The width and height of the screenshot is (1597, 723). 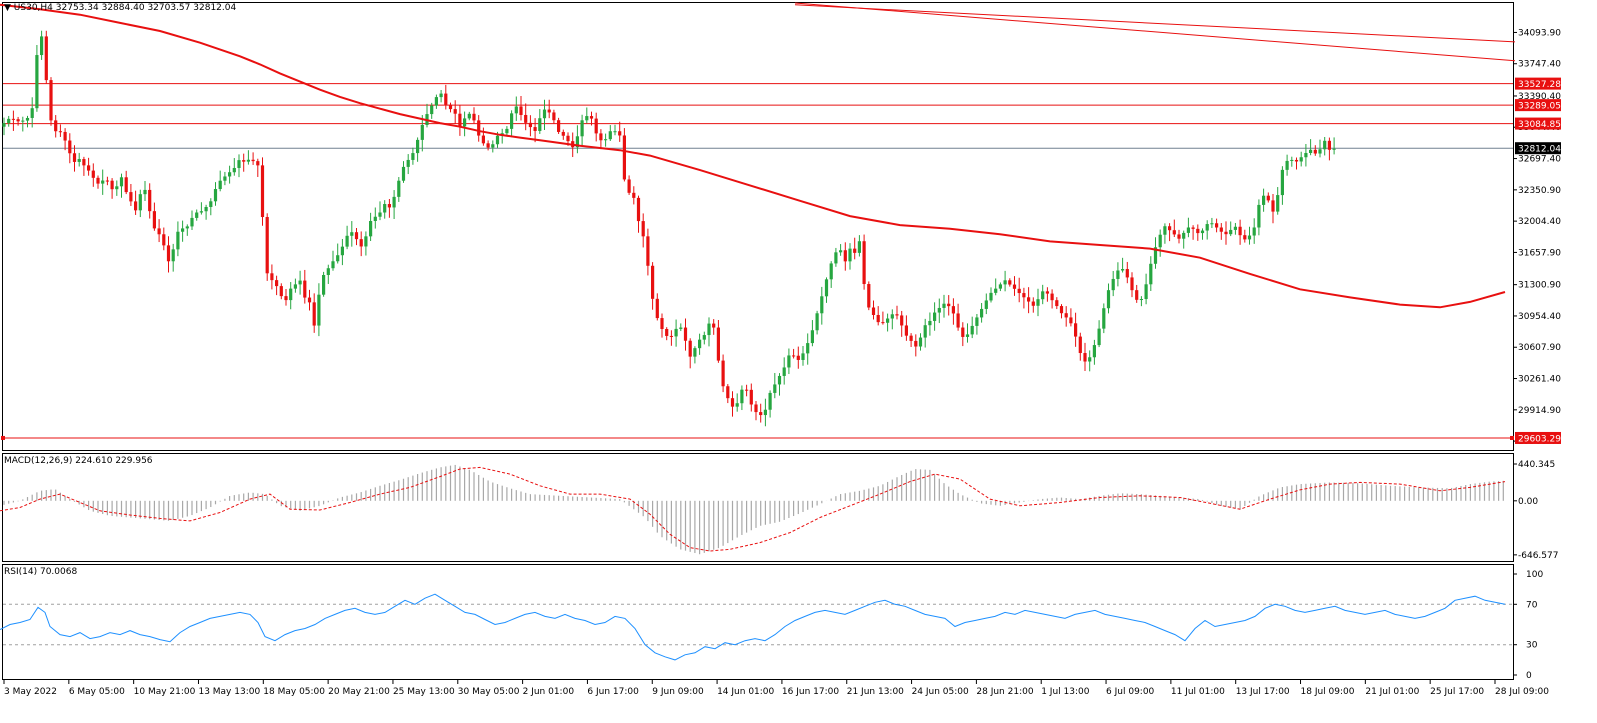 What do you see at coordinates (1539, 317) in the screenshot?
I see `price-tick-label: 30954.40` at bounding box center [1539, 317].